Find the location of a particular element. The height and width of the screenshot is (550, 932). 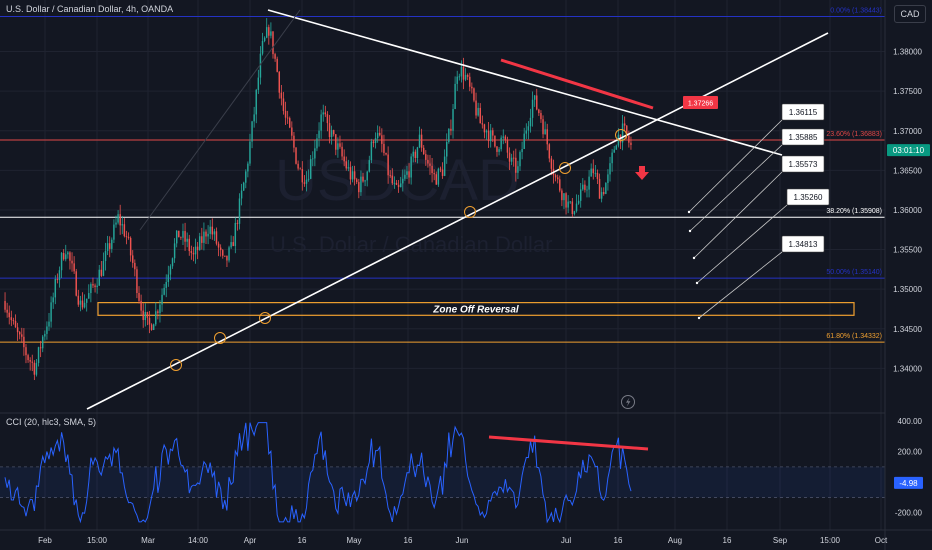

indicator-label: CCI (20, hlc3, SMA, 5) is located at coordinates (51, 422).